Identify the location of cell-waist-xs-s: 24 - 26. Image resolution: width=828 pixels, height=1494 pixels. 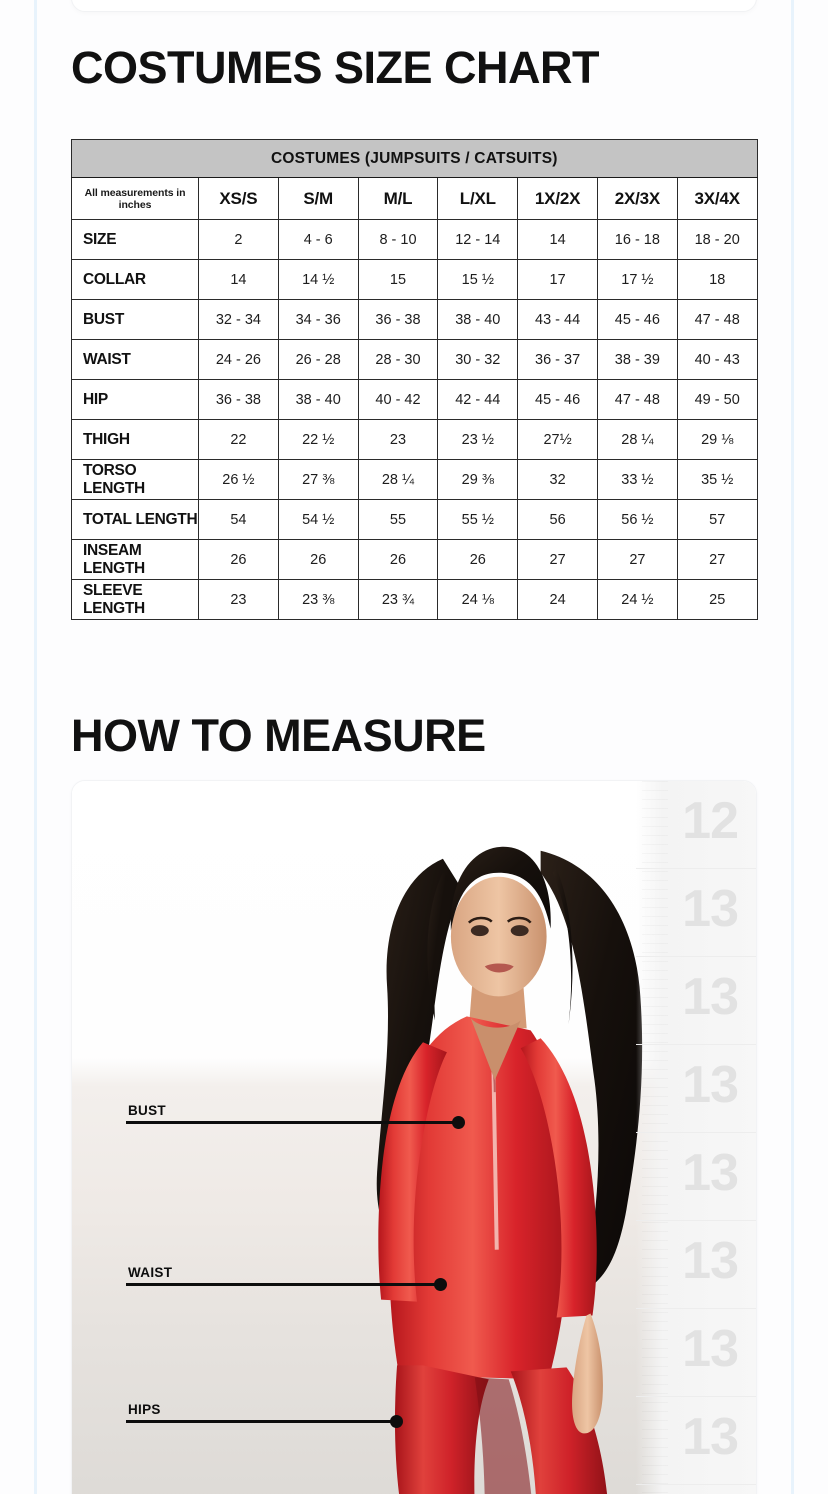
(238, 359).